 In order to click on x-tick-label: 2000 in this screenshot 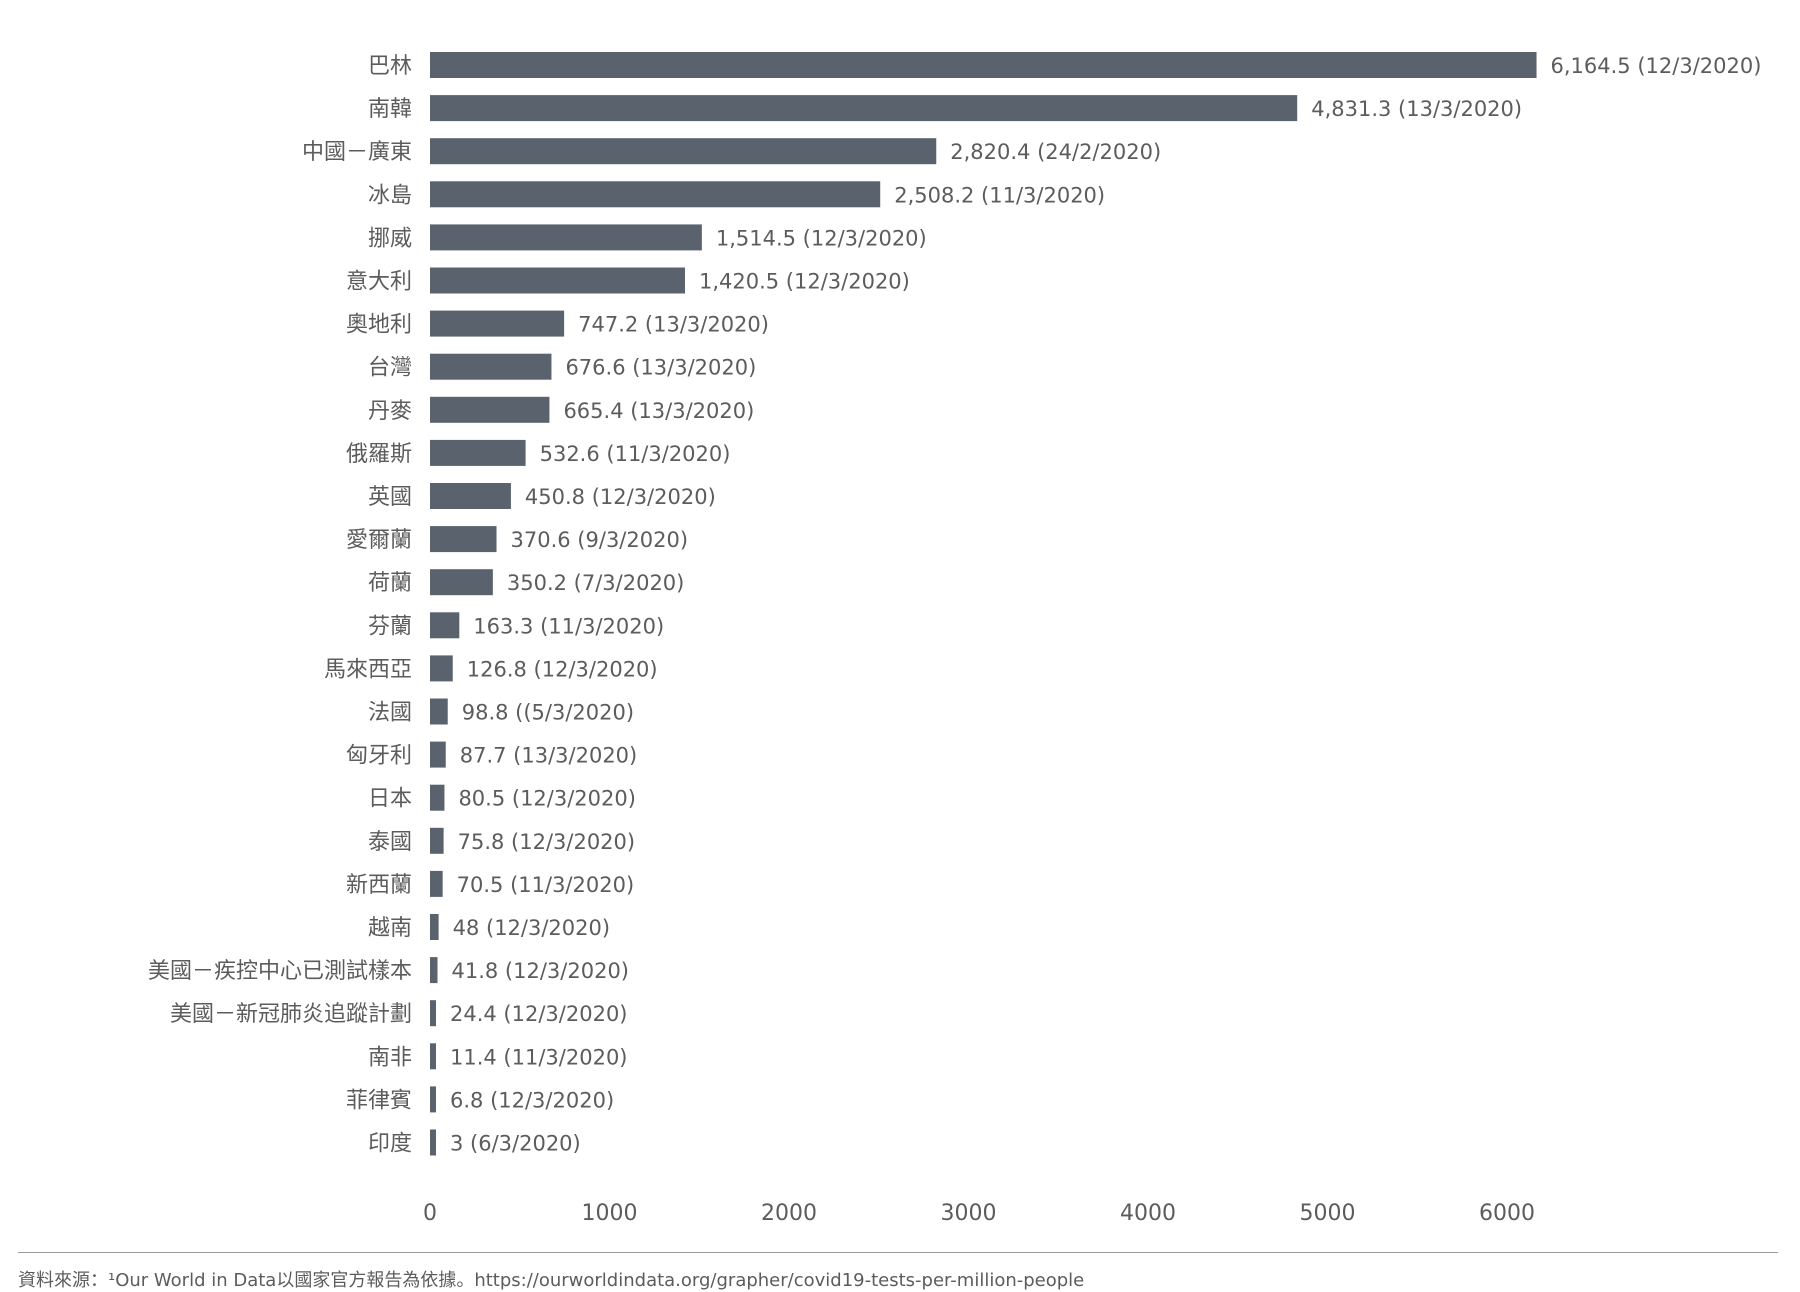, I will do `click(789, 1213)`.